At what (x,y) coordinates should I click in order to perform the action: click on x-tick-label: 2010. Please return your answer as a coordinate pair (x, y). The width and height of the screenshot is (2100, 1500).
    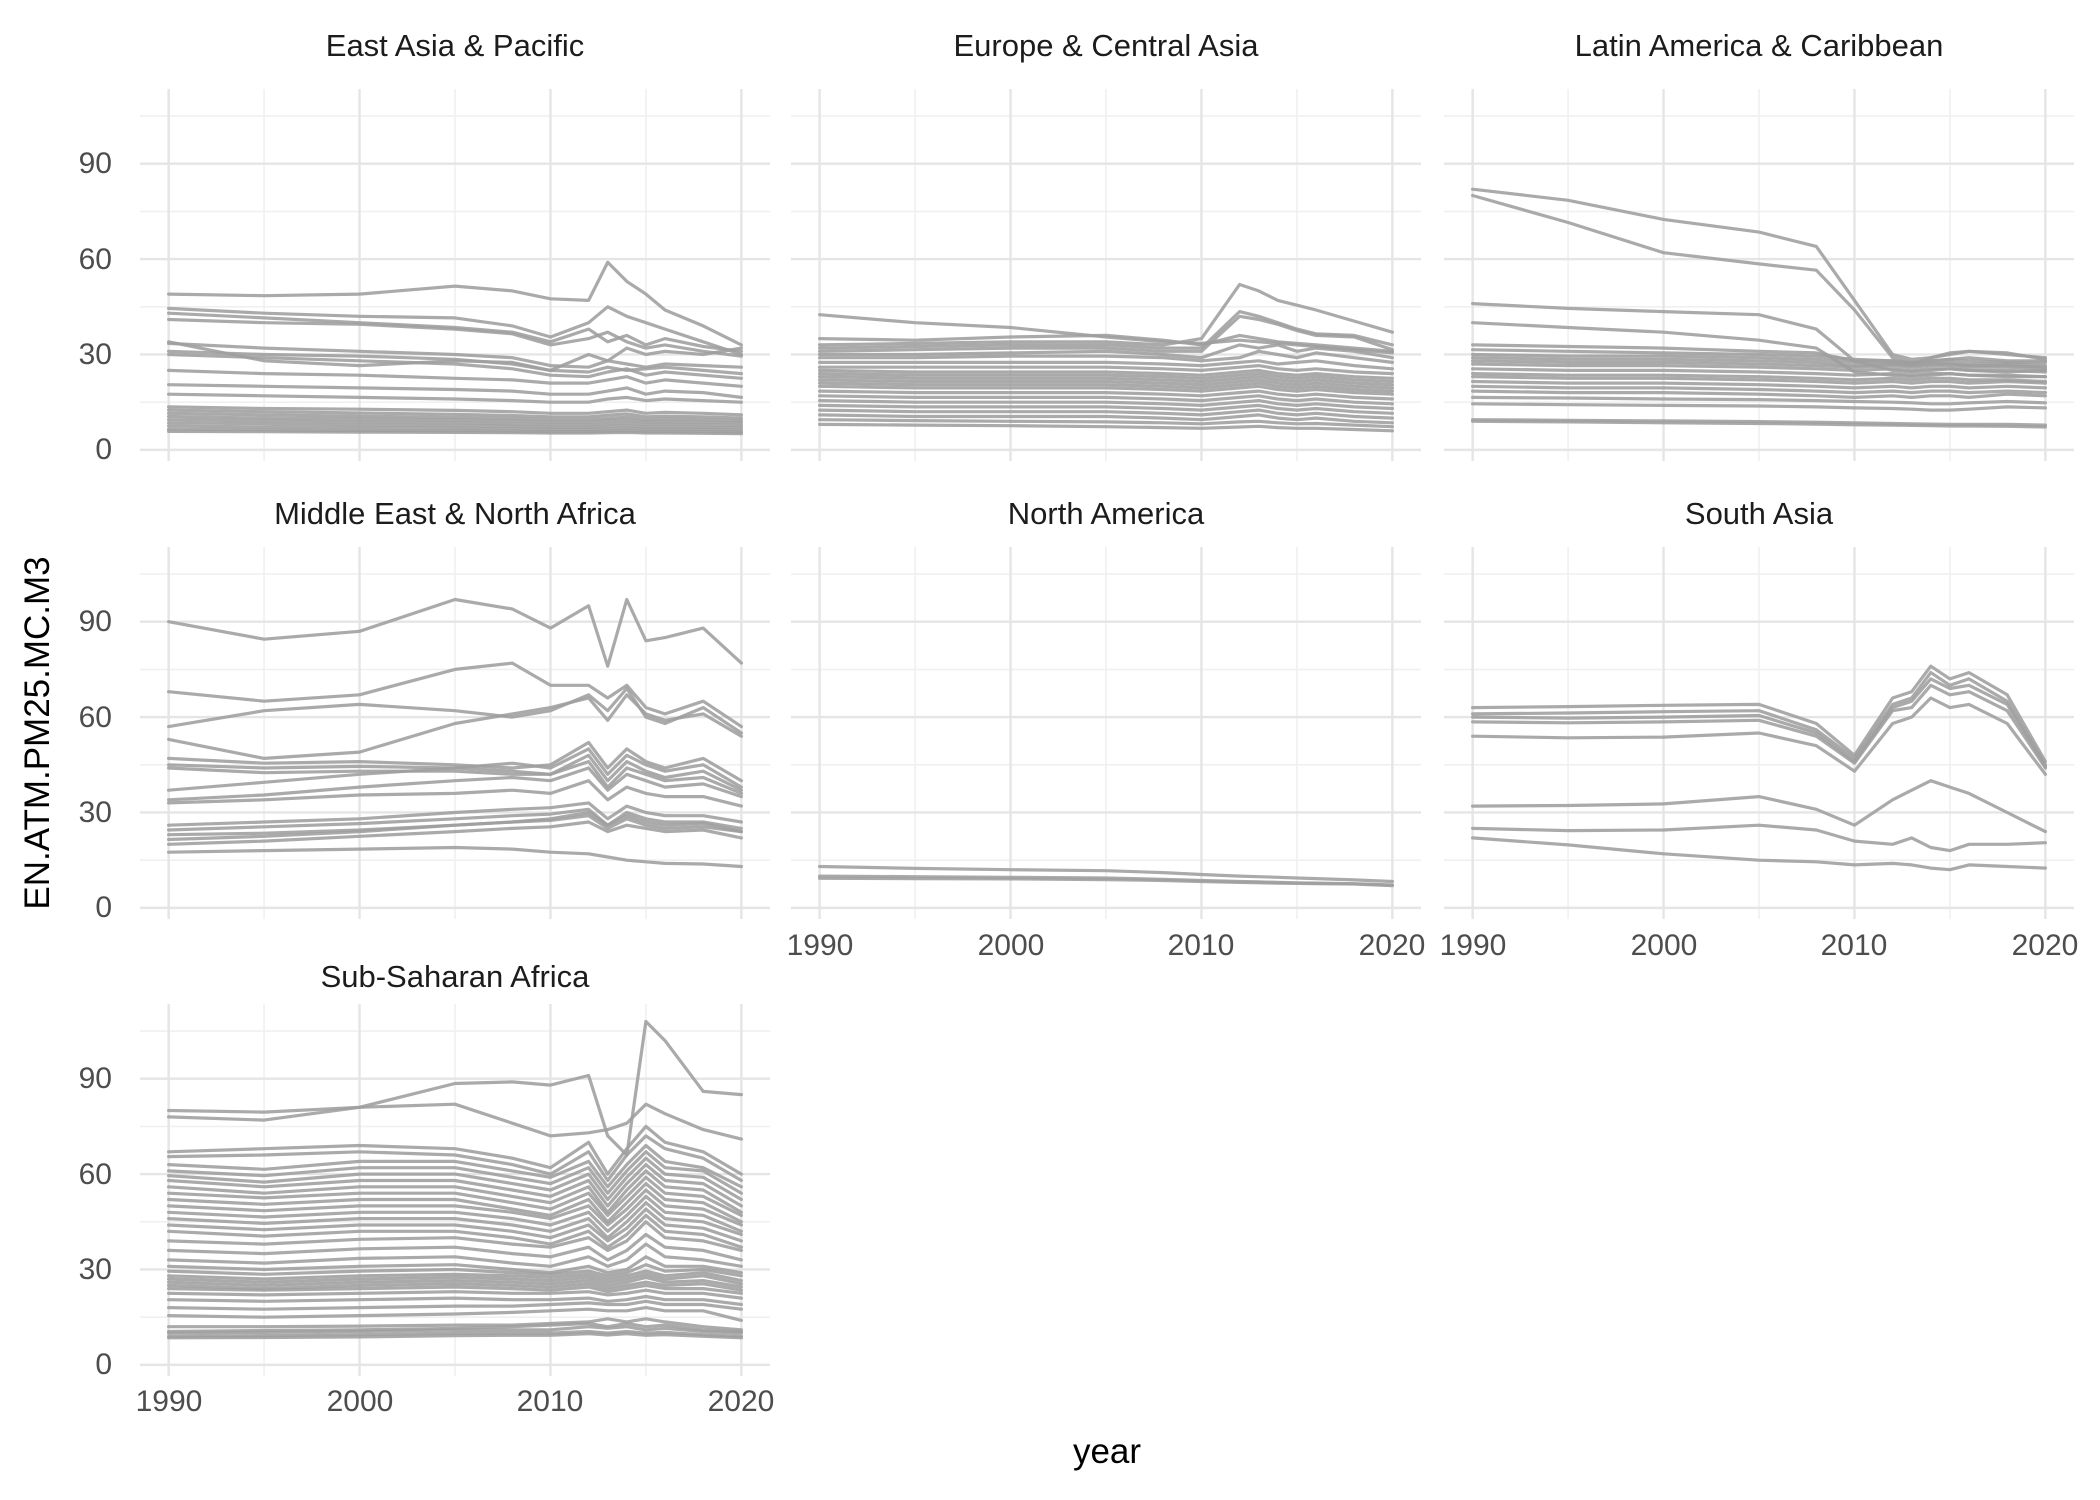
    Looking at the image, I should click on (1201, 945).